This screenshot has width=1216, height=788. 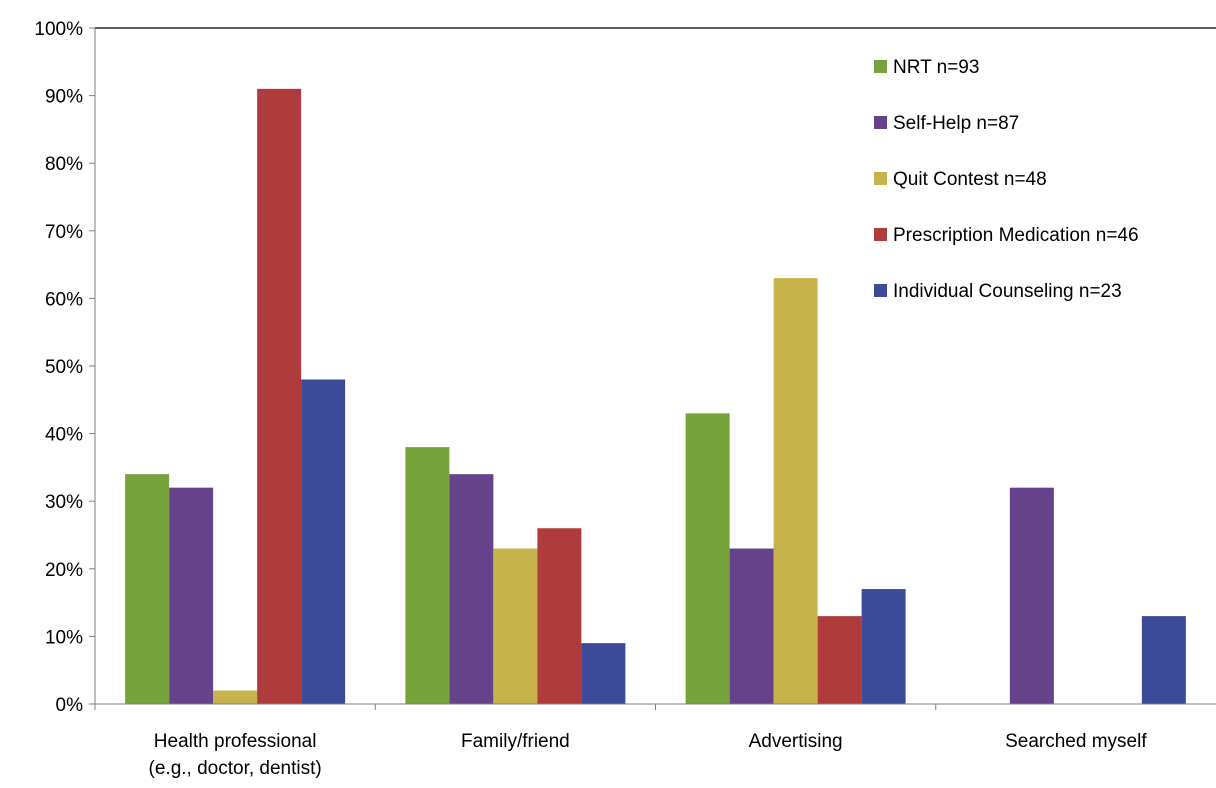 What do you see at coordinates (64, 435) in the screenshot?
I see `y-tick-label: 40%` at bounding box center [64, 435].